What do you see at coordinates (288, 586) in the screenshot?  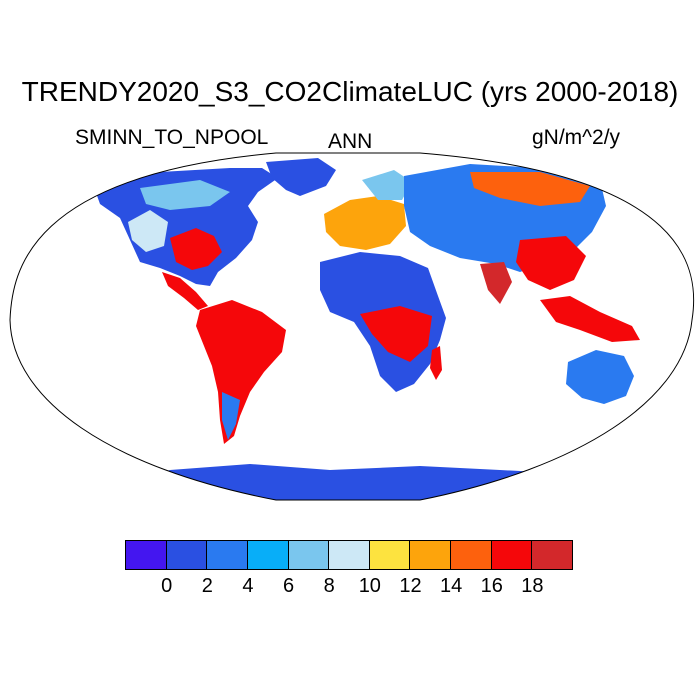 I see `colorbar-tick-label: 6` at bounding box center [288, 586].